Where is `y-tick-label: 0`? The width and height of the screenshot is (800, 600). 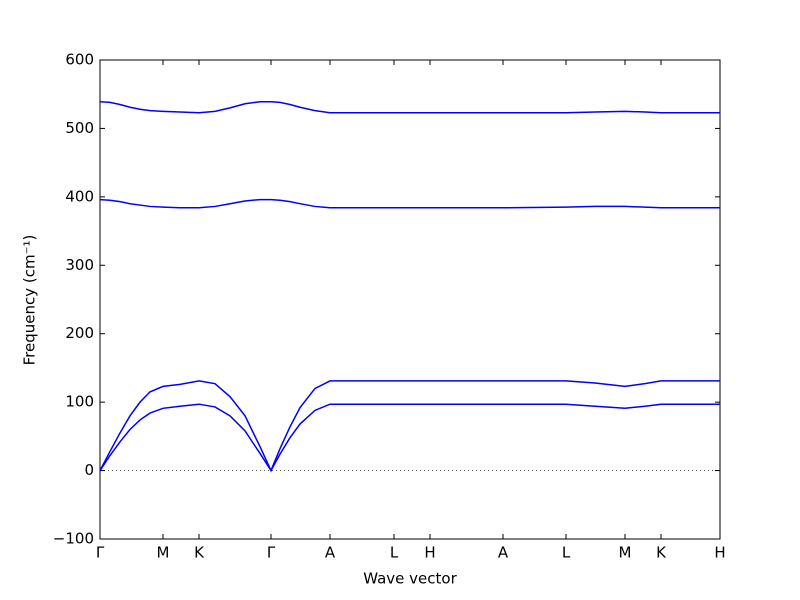
y-tick-label: 0 is located at coordinates (89, 470).